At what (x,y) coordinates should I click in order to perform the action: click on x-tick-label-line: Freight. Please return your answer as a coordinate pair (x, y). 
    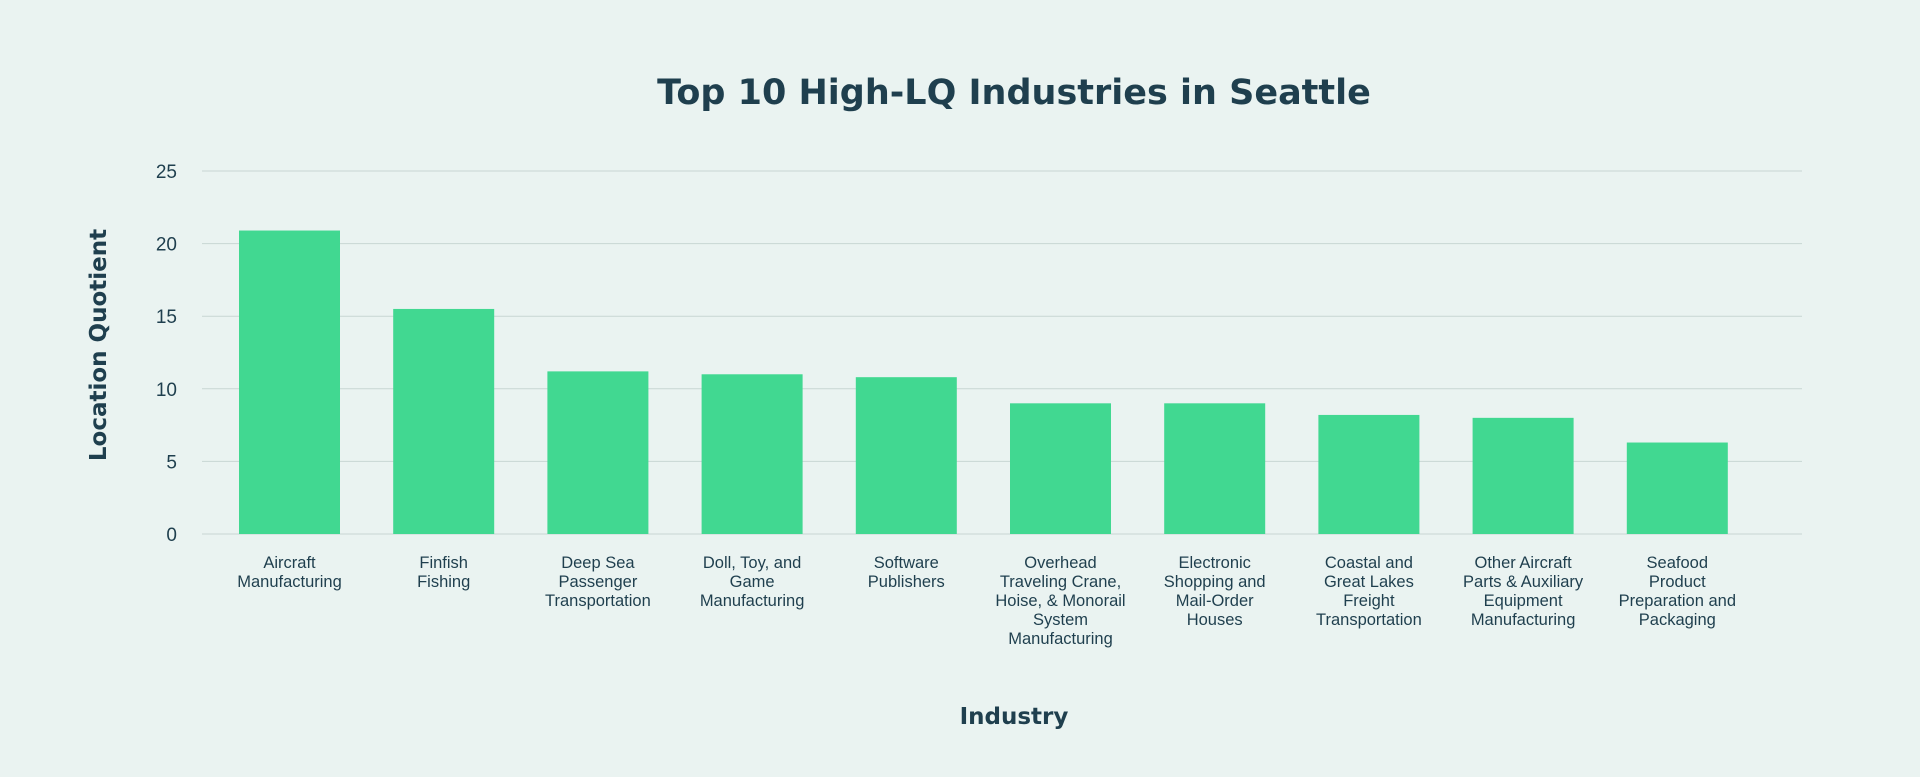
    Looking at the image, I should click on (1369, 601).